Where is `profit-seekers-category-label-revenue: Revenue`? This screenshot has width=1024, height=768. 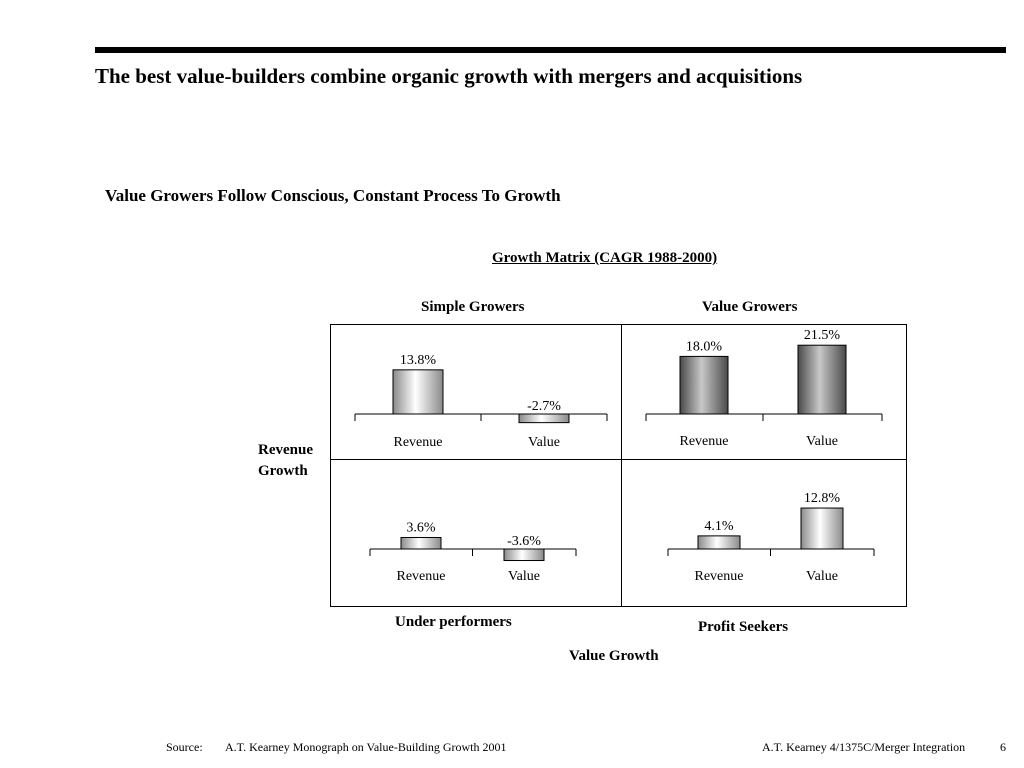 profit-seekers-category-label-revenue: Revenue is located at coordinates (719, 576).